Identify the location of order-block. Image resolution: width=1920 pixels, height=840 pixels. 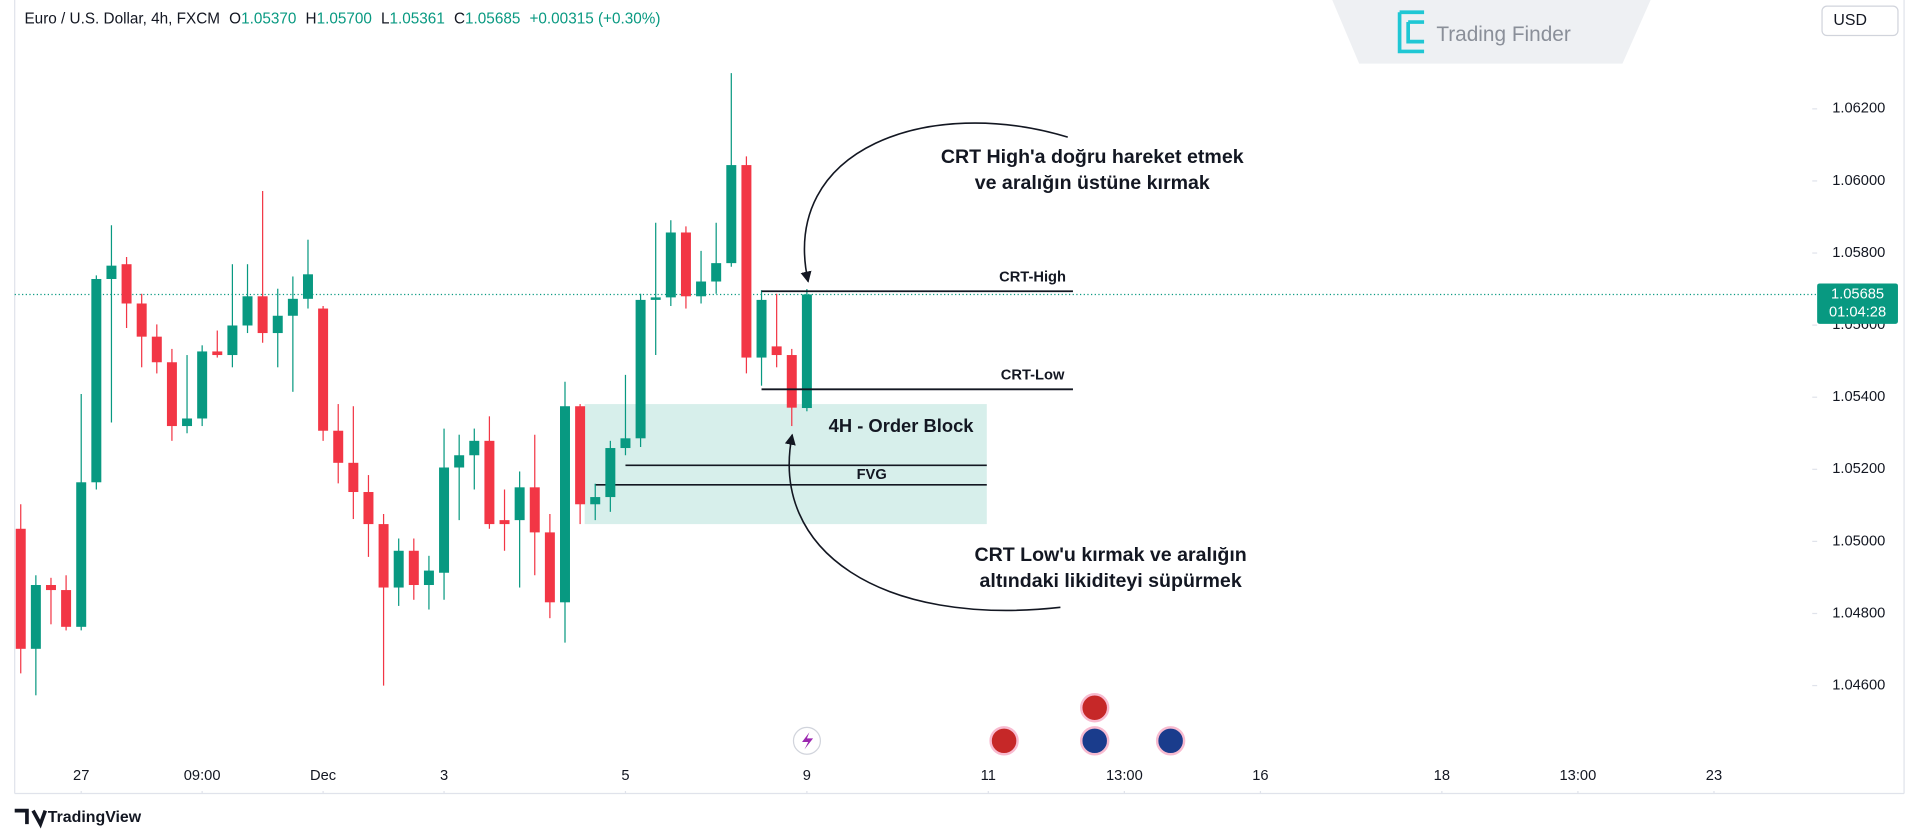
(785, 464).